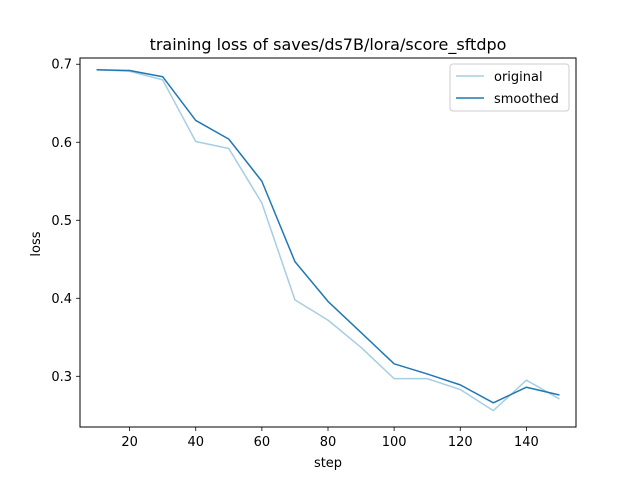 The width and height of the screenshot is (640, 480). Describe the element at coordinates (61, 143) in the screenshot. I see `y-tick-label: 0.6` at that location.